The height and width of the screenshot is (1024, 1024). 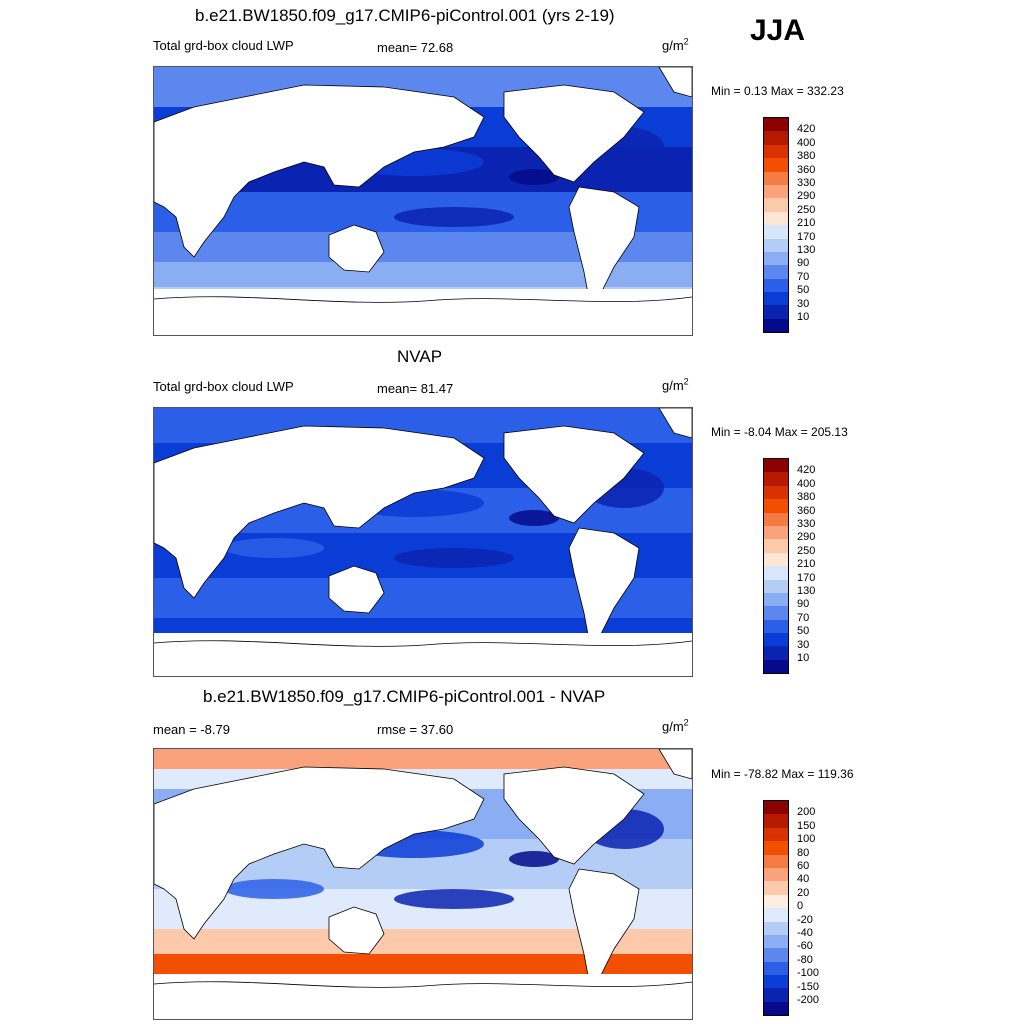 What do you see at coordinates (803, 631) in the screenshot?
I see `colorbar-tick-label: 50` at bounding box center [803, 631].